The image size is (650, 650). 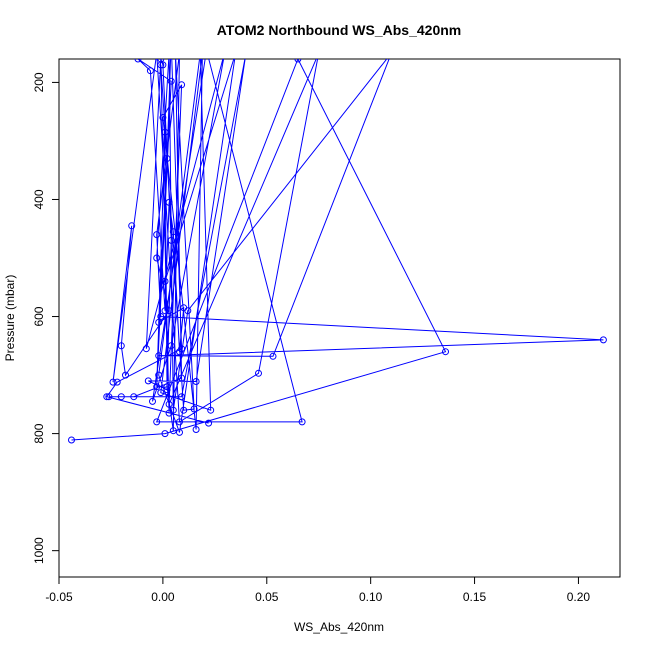 What do you see at coordinates (267, 597) in the screenshot?
I see `x-tick-label: 0.05` at bounding box center [267, 597].